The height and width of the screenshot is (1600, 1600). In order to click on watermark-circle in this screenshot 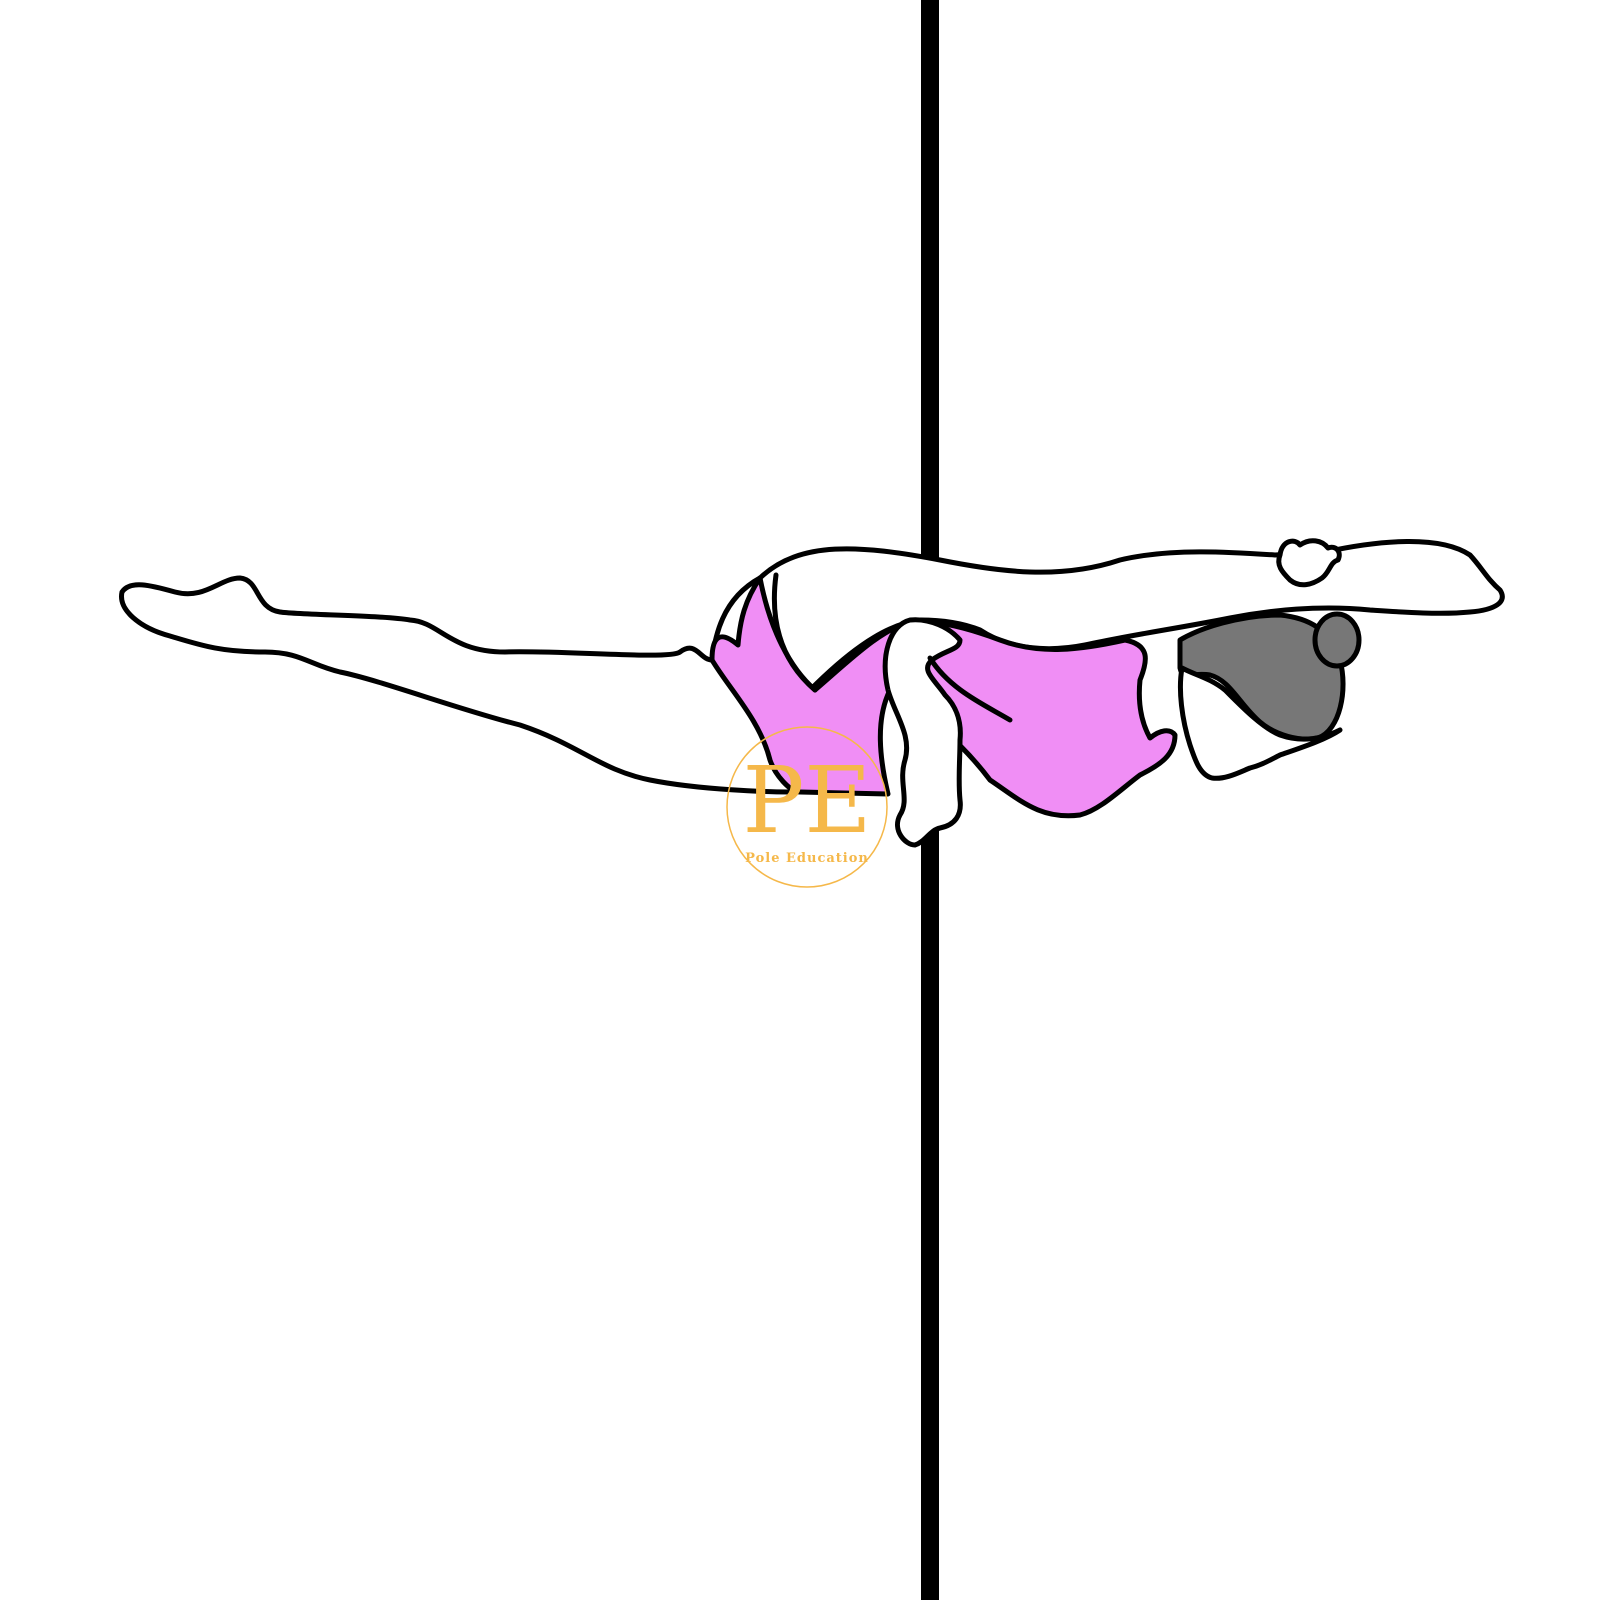, I will do `click(807, 807)`.